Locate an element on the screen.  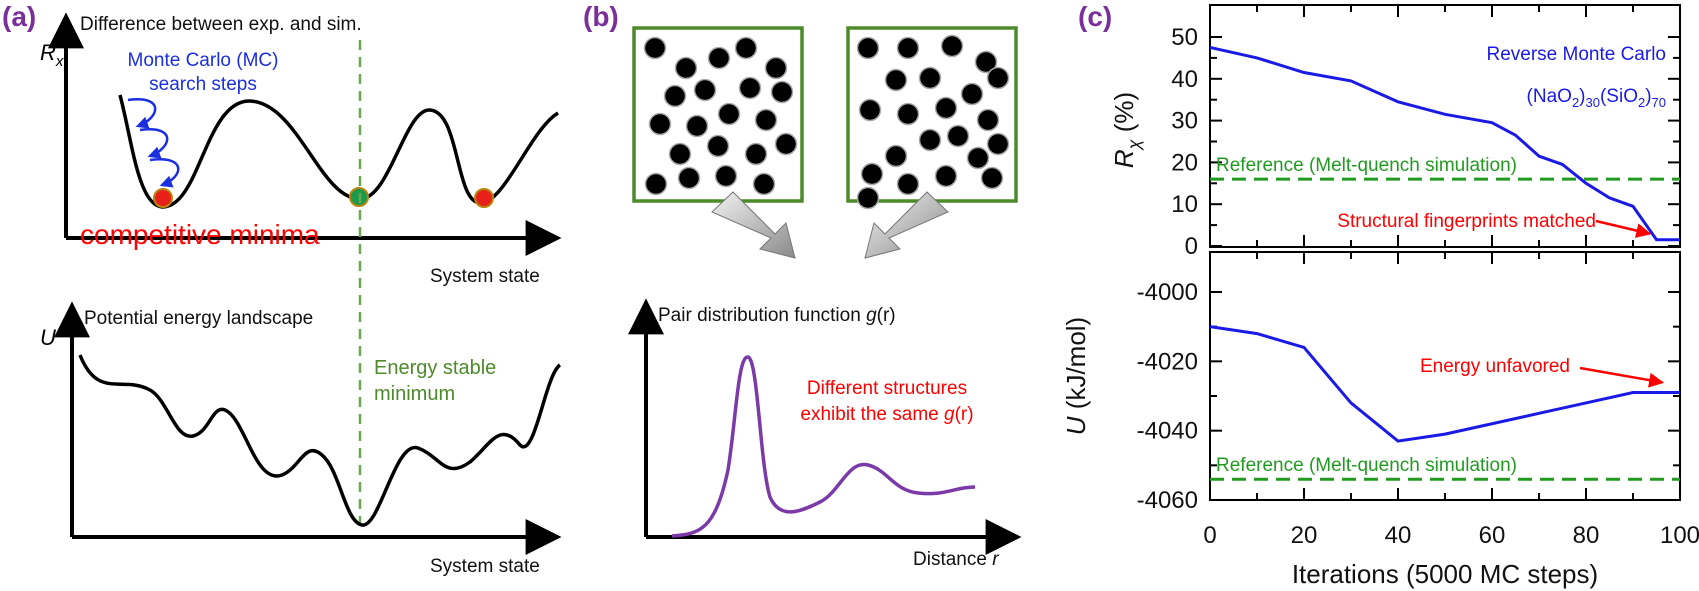
a-top-xlabel: System state is located at coordinates (485, 276).